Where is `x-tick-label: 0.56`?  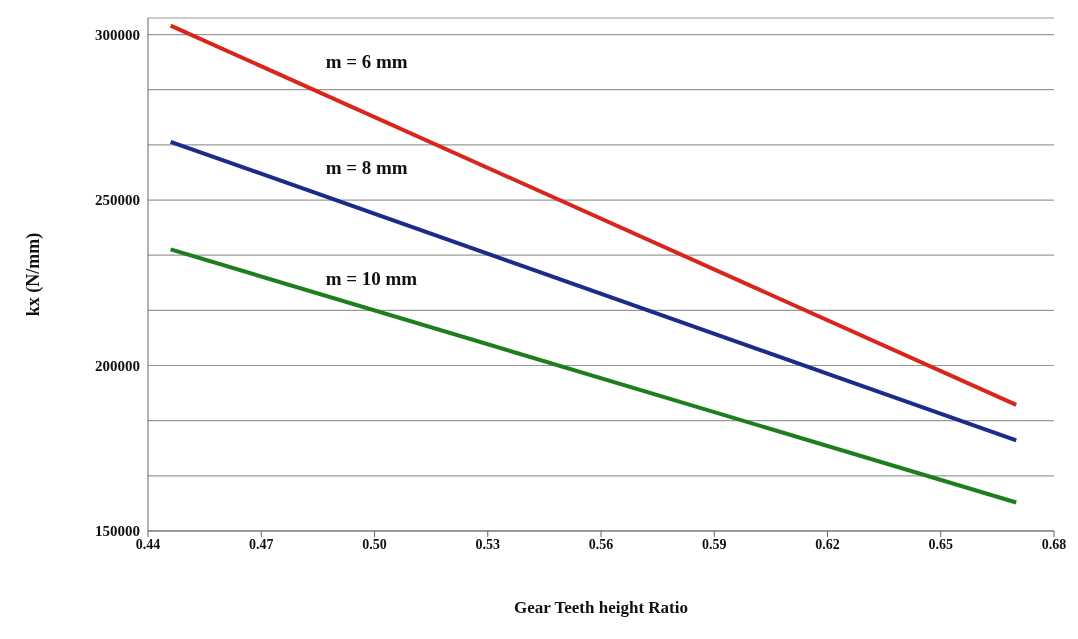
x-tick-label: 0.56 is located at coordinates (601, 544).